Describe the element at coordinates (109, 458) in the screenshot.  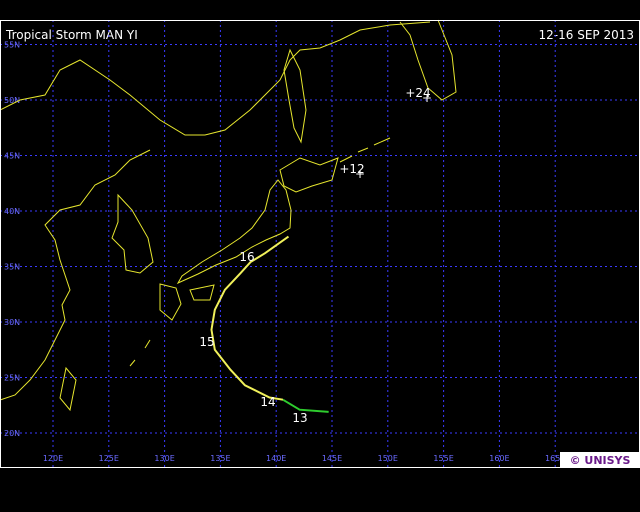
I see `lon-label: 125E` at that location.